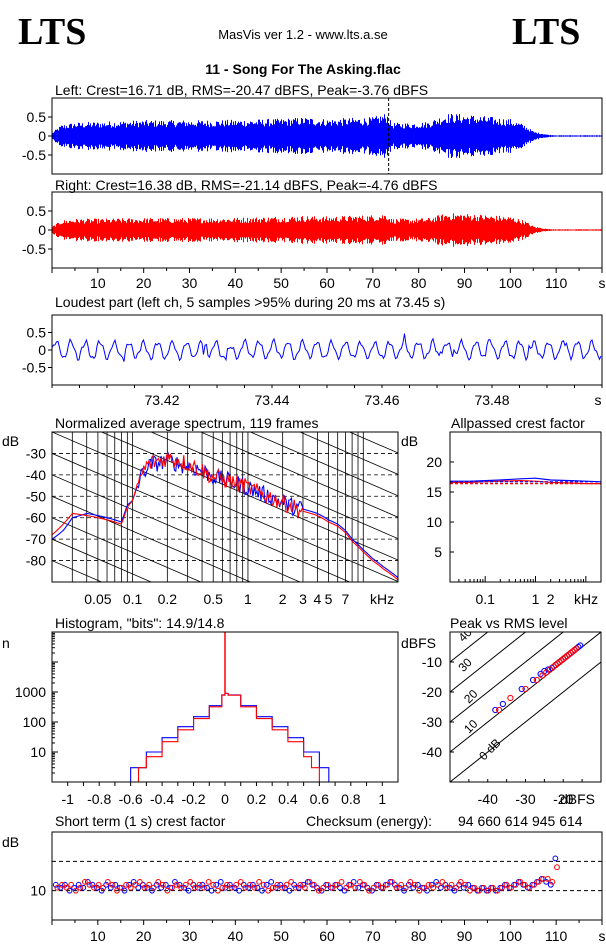 The height and width of the screenshot is (946, 606). I want to click on right-waveform-xtick-label: 10, so click(98, 283).